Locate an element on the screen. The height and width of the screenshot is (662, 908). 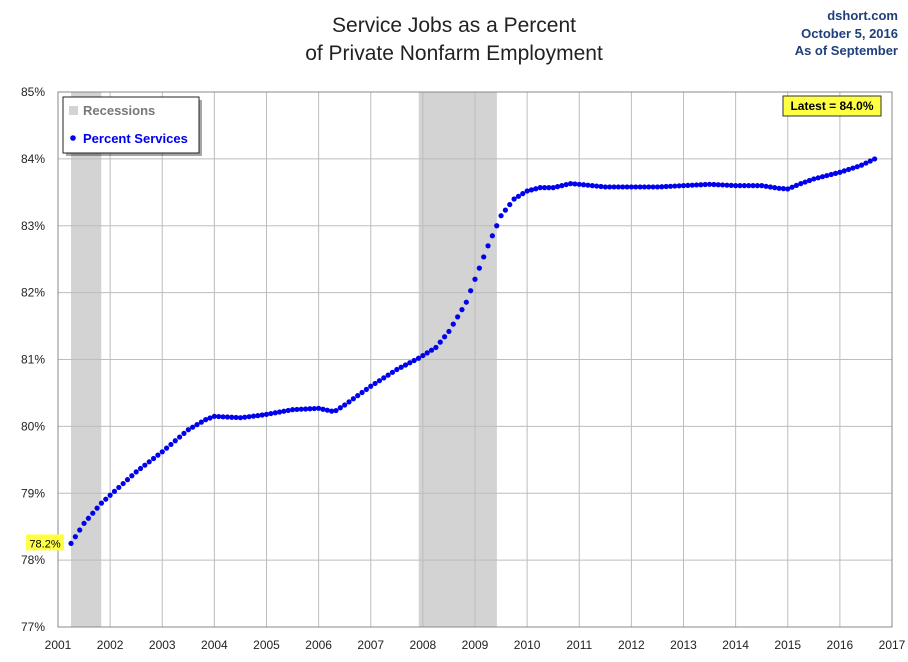
source-label: dshort.com is located at coordinates (862, 15).